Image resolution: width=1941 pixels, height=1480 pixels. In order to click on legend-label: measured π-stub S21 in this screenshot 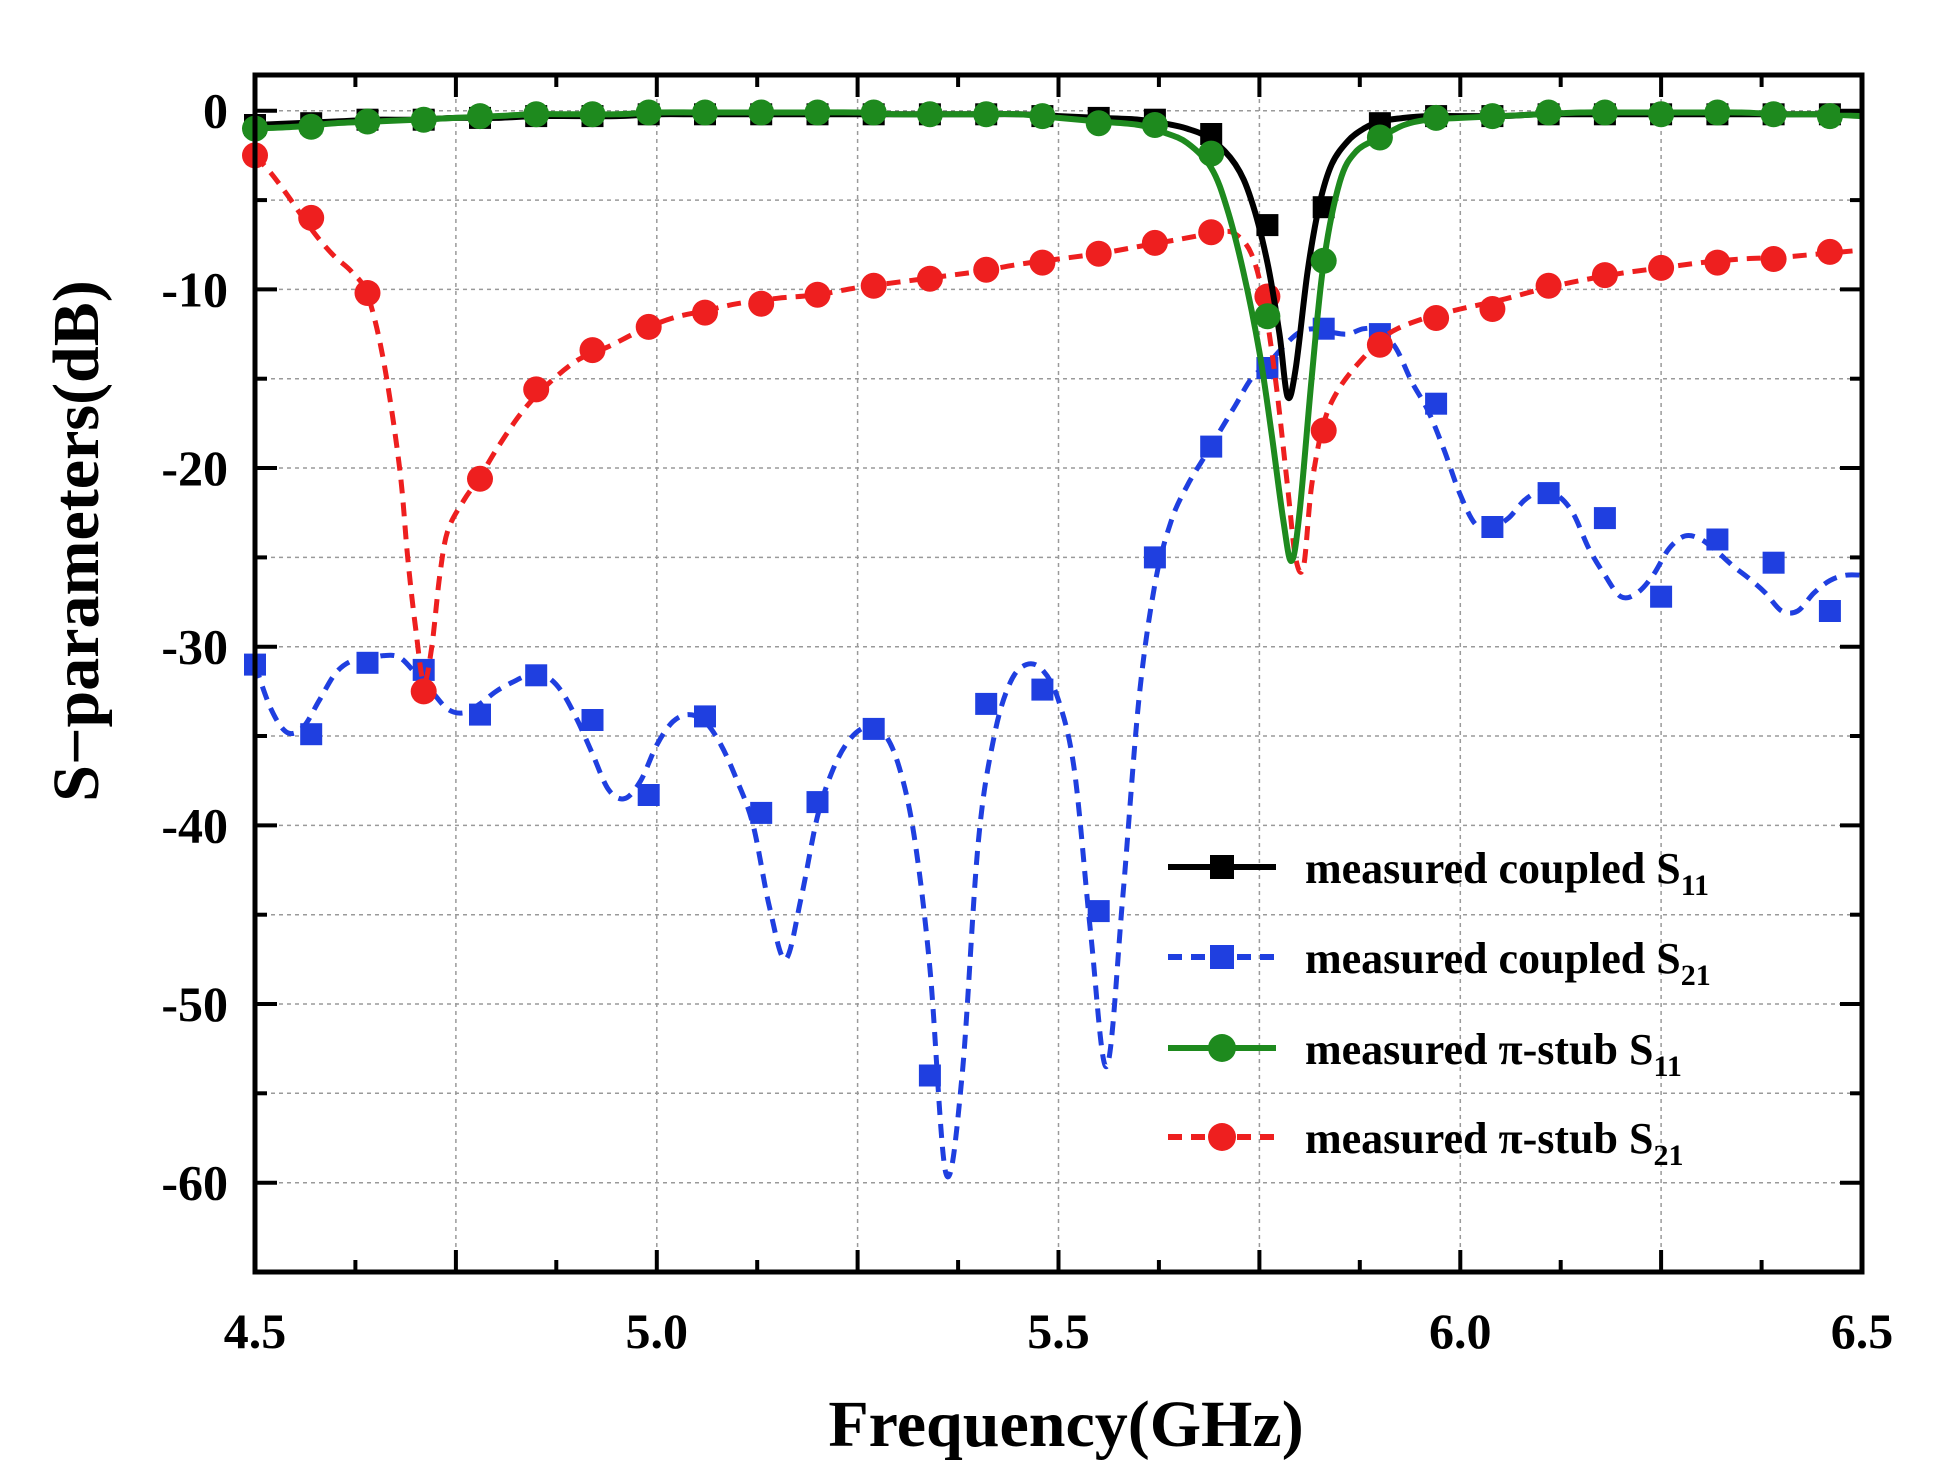, I will do `click(1494, 1143)`.